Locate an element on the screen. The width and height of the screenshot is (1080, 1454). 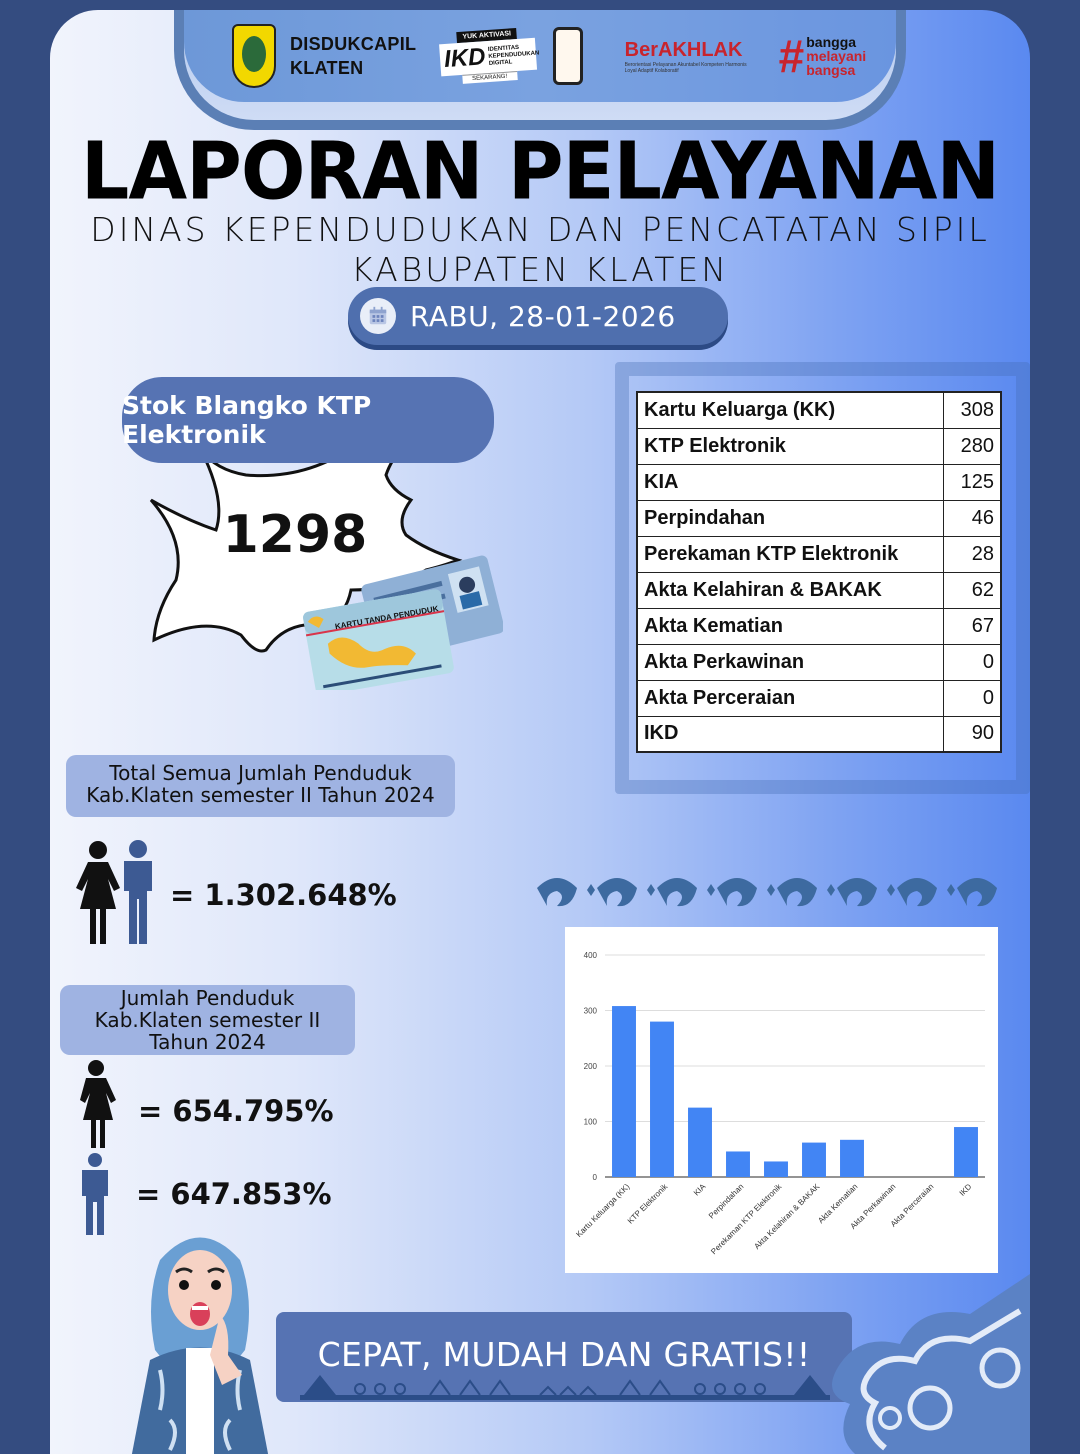
hashtag-icon: # is located at coordinates (791, 56).